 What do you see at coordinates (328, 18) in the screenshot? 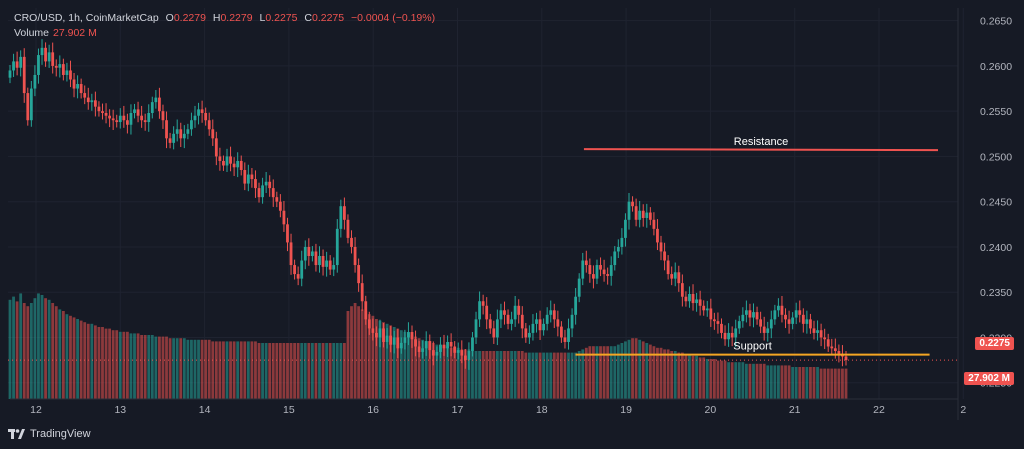
I see `close-value: 0.2275` at bounding box center [328, 18].